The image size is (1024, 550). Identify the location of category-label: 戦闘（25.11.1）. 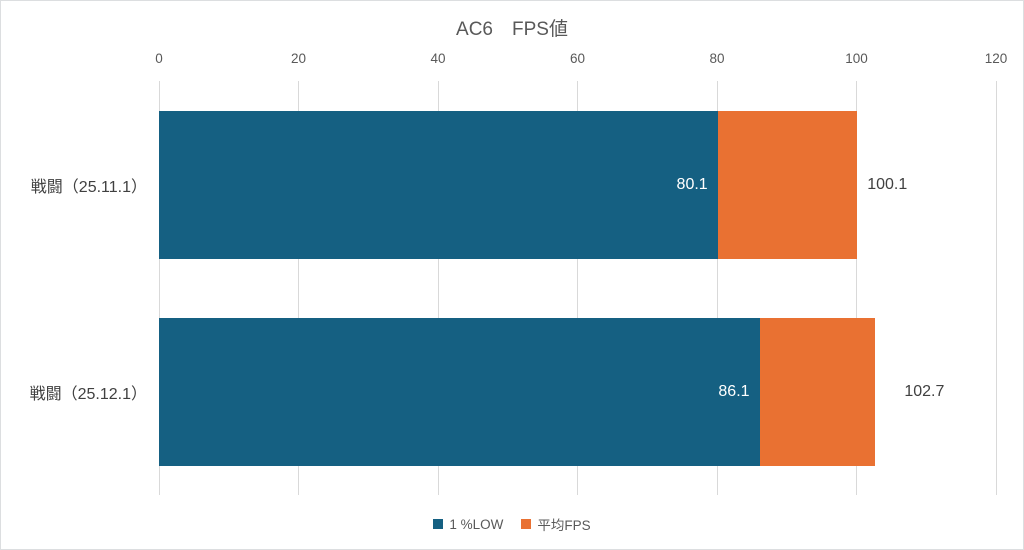
(88, 187).